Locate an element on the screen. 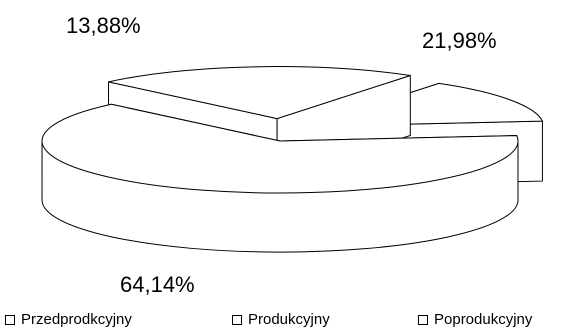 The height and width of the screenshot is (332, 568). legend-label: Poprodukcyjny is located at coordinates (483, 319).